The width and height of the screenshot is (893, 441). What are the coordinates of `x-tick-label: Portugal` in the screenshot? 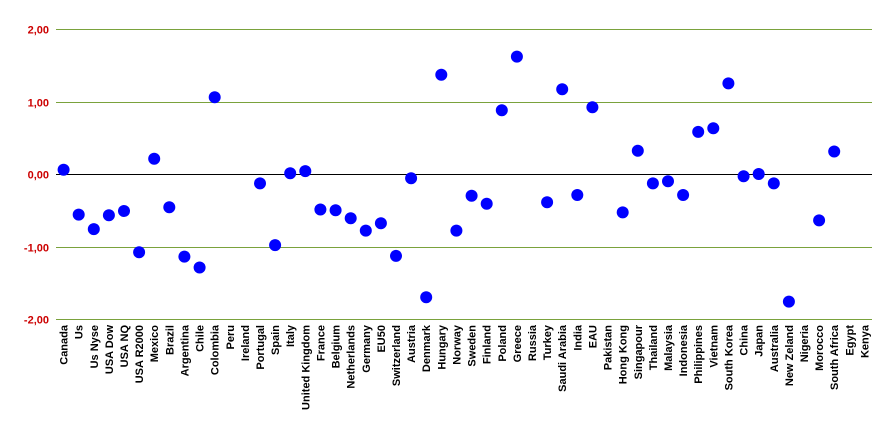 It's located at (261, 347).